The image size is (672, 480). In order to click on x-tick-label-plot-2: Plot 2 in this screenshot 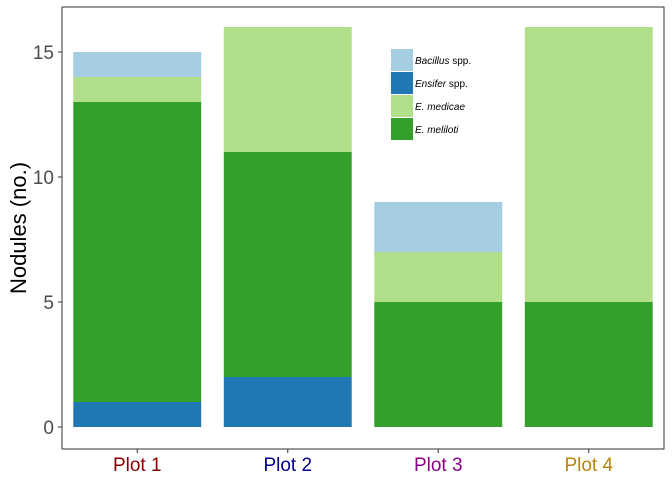, I will do `click(287, 465)`.